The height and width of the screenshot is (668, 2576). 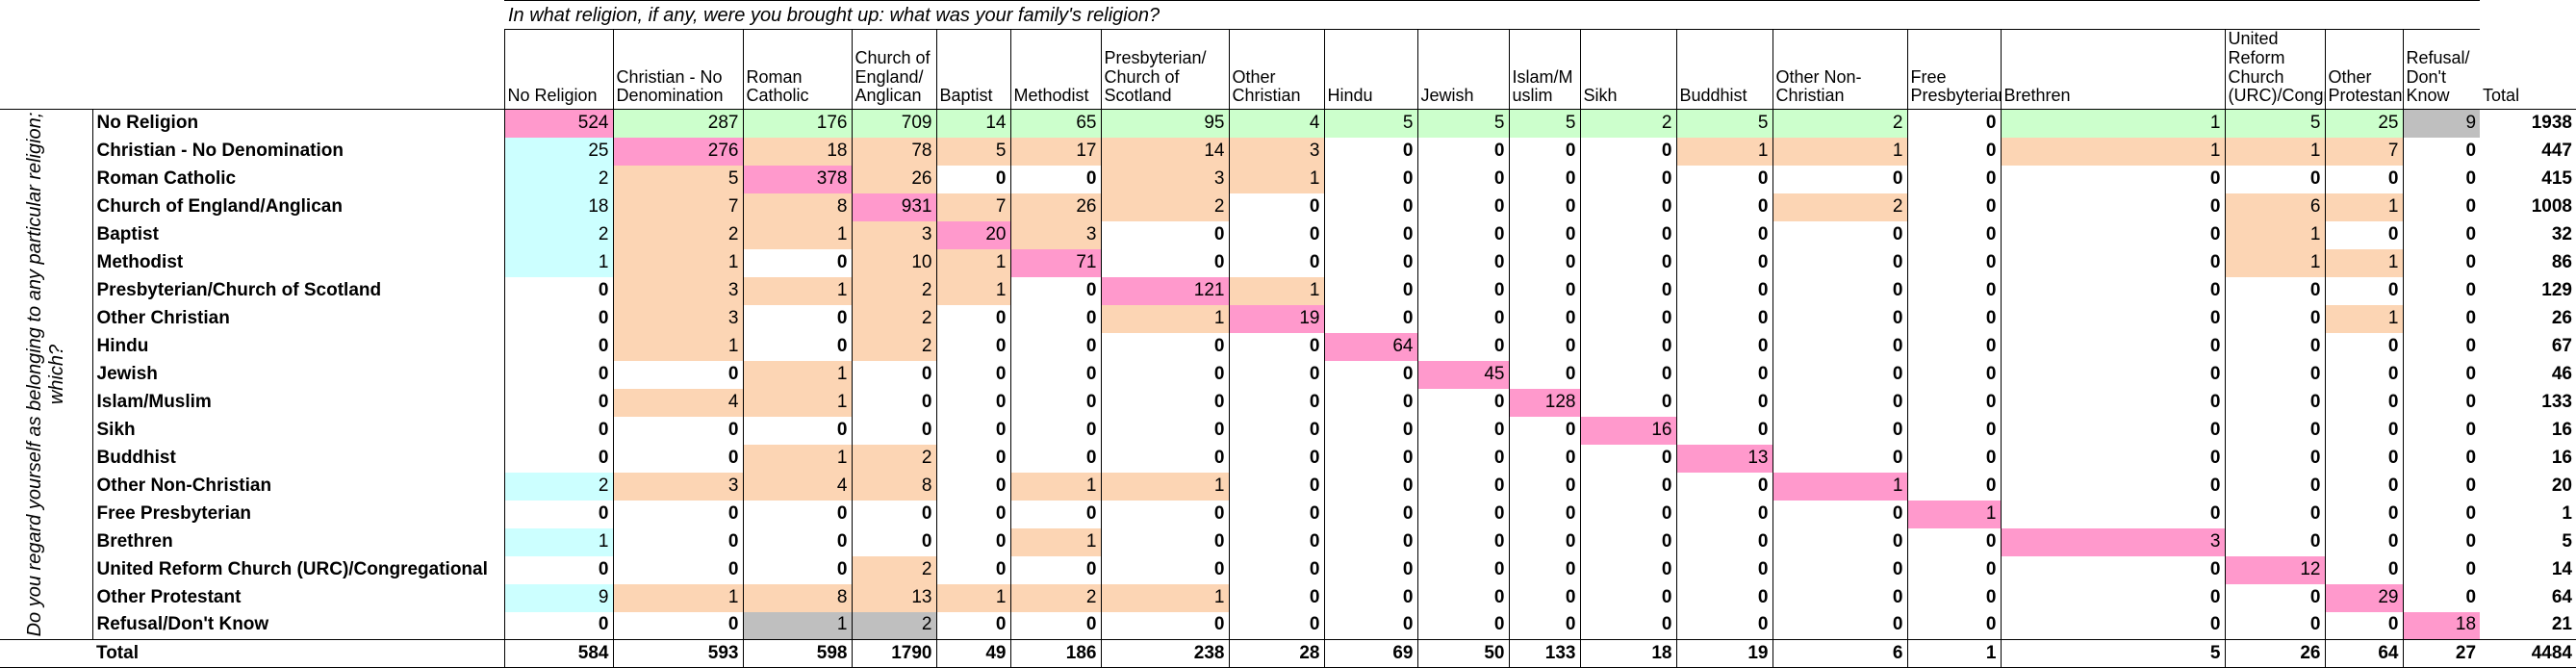 I want to click on column-header: Refusal/ Don't Know, so click(x=2441, y=70).